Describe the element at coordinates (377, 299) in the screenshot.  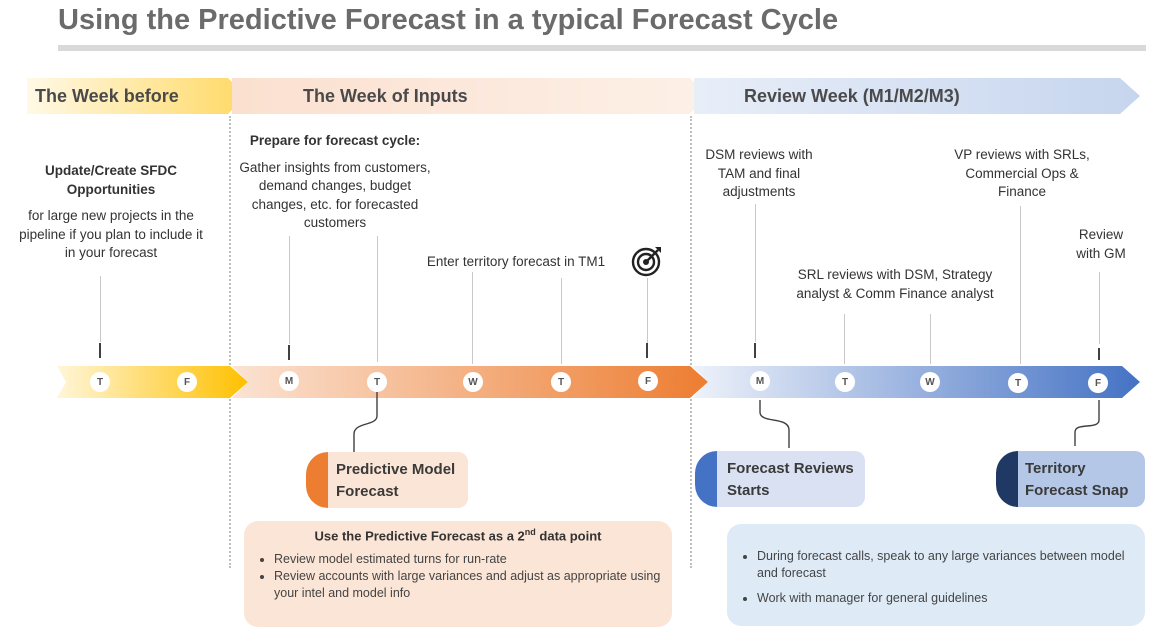
I see `connector-prepare-t` at that location.